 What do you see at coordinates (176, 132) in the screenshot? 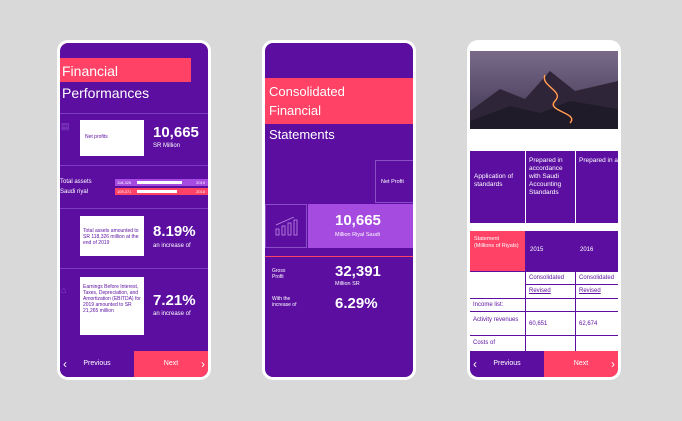
I see `net-profits-value: 10,665` at bounding box center [176, 132].